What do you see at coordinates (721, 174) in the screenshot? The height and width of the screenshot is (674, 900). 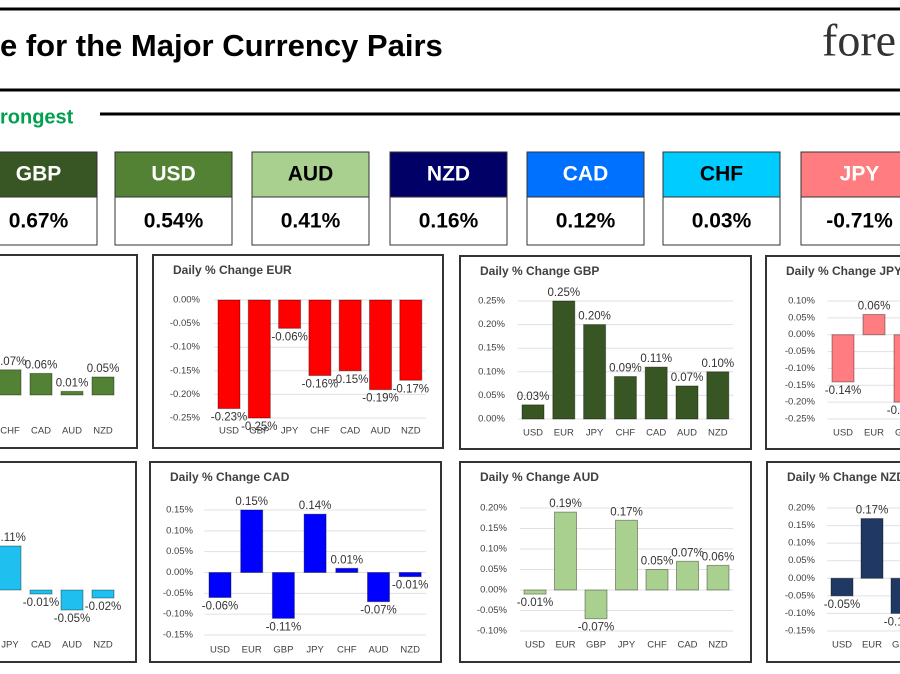 I see `currency-name: CHF` at bounding box center [721, 174].